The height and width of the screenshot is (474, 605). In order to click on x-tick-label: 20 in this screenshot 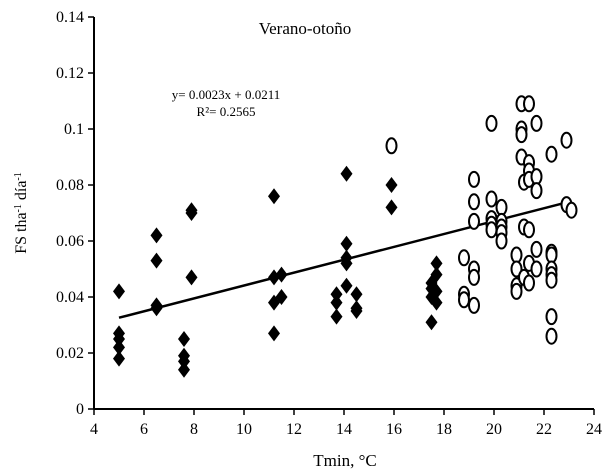, I will do `click(494, 429)`.